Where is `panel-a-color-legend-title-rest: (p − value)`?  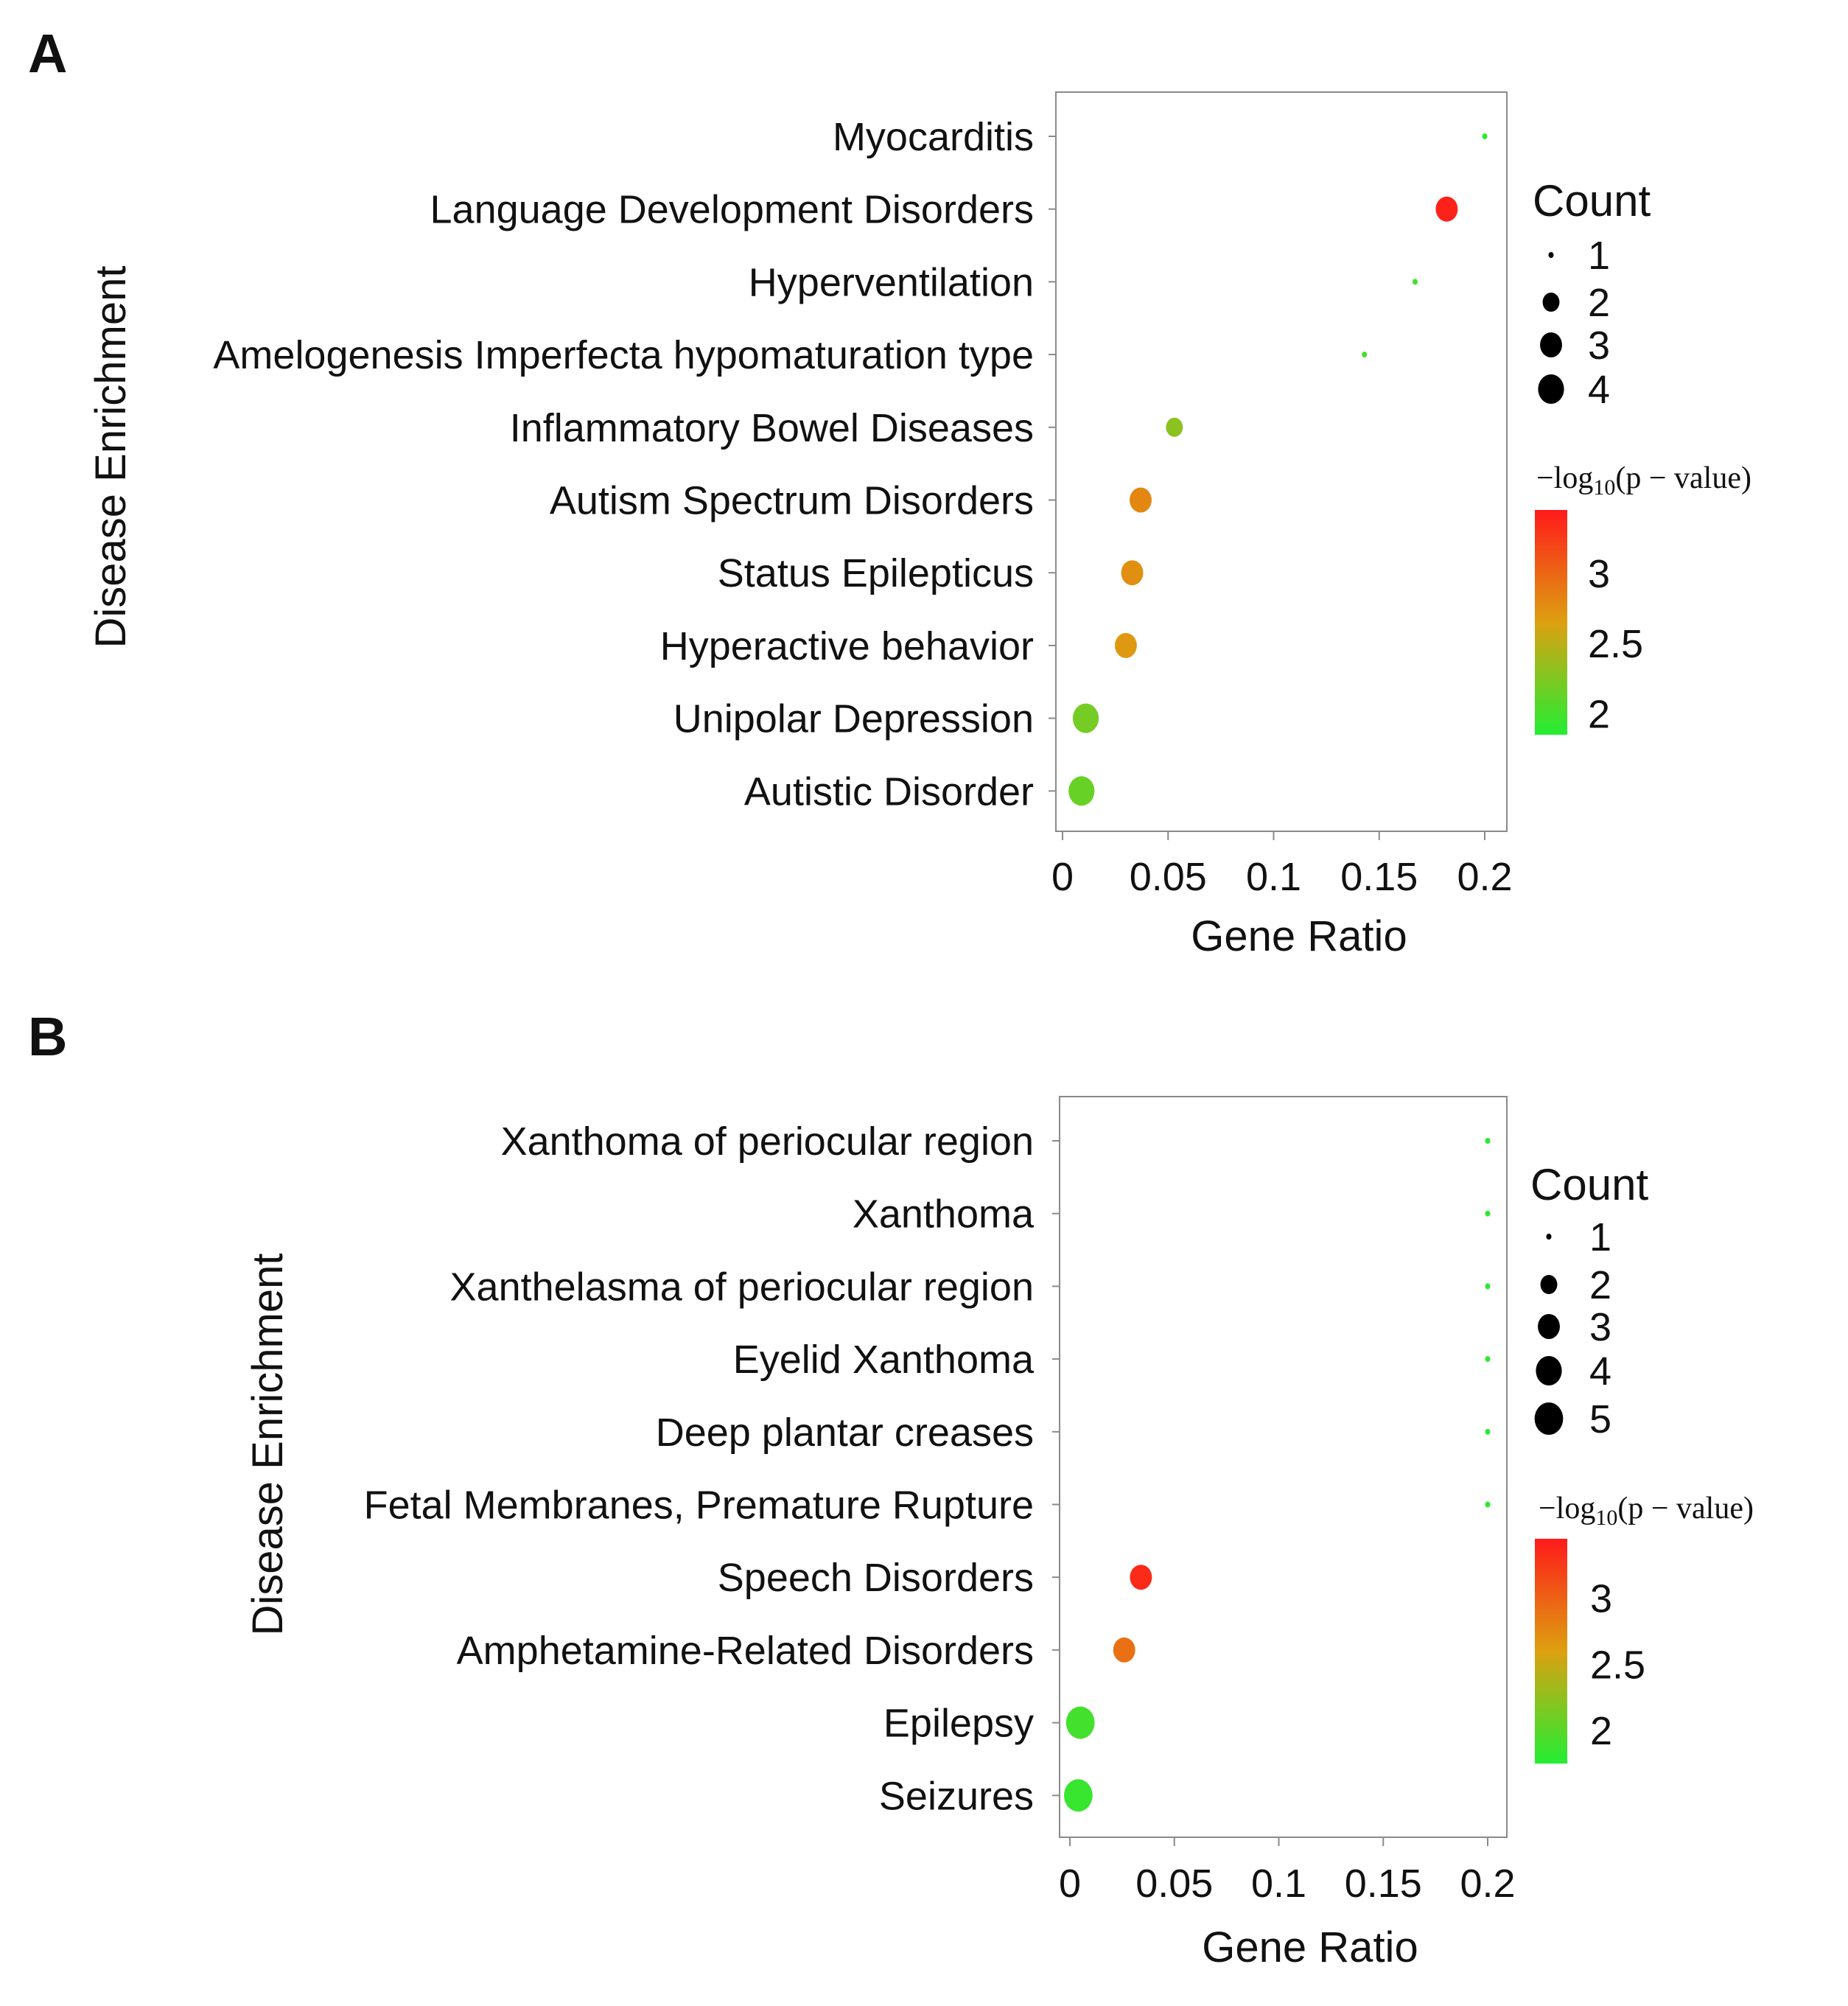
panel-a-color-legend-title-rest: (p − value) is located at coordinates (1683, 478).